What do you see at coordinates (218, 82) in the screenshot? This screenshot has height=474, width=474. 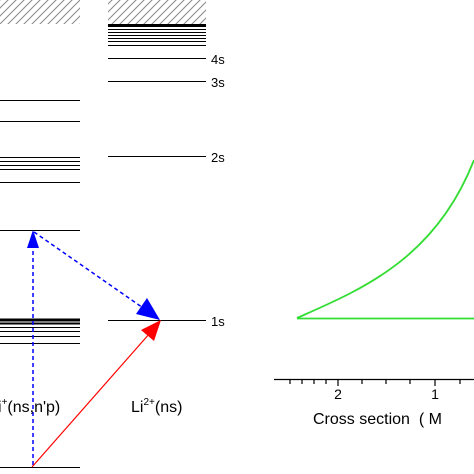 I see `level-3s-label: 3s` at bounding box center [218, 82].